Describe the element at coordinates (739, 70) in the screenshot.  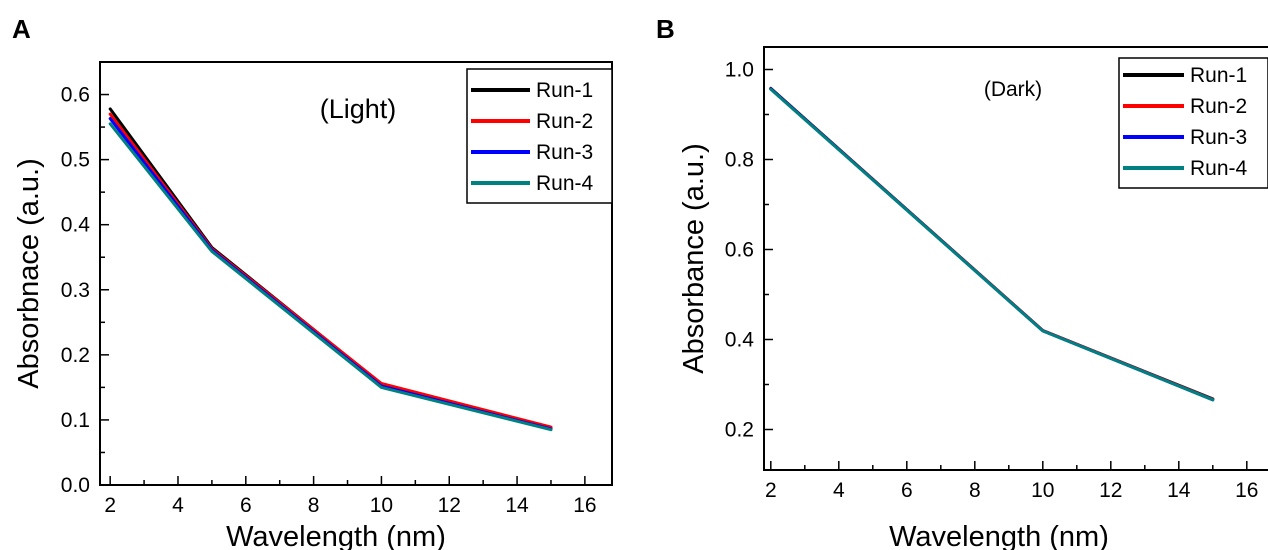
I see `y-tick-label: 1.0` at that location.